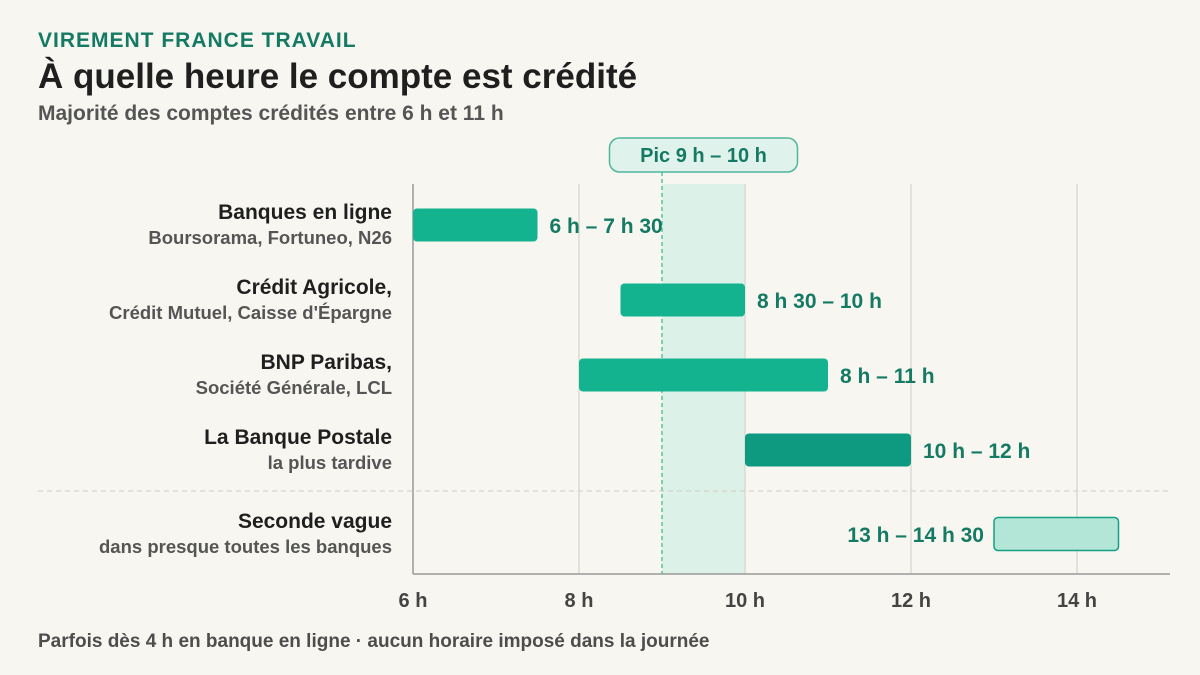  I want to click on range-label: 13 h – 14 h 30, so click(915, 535).